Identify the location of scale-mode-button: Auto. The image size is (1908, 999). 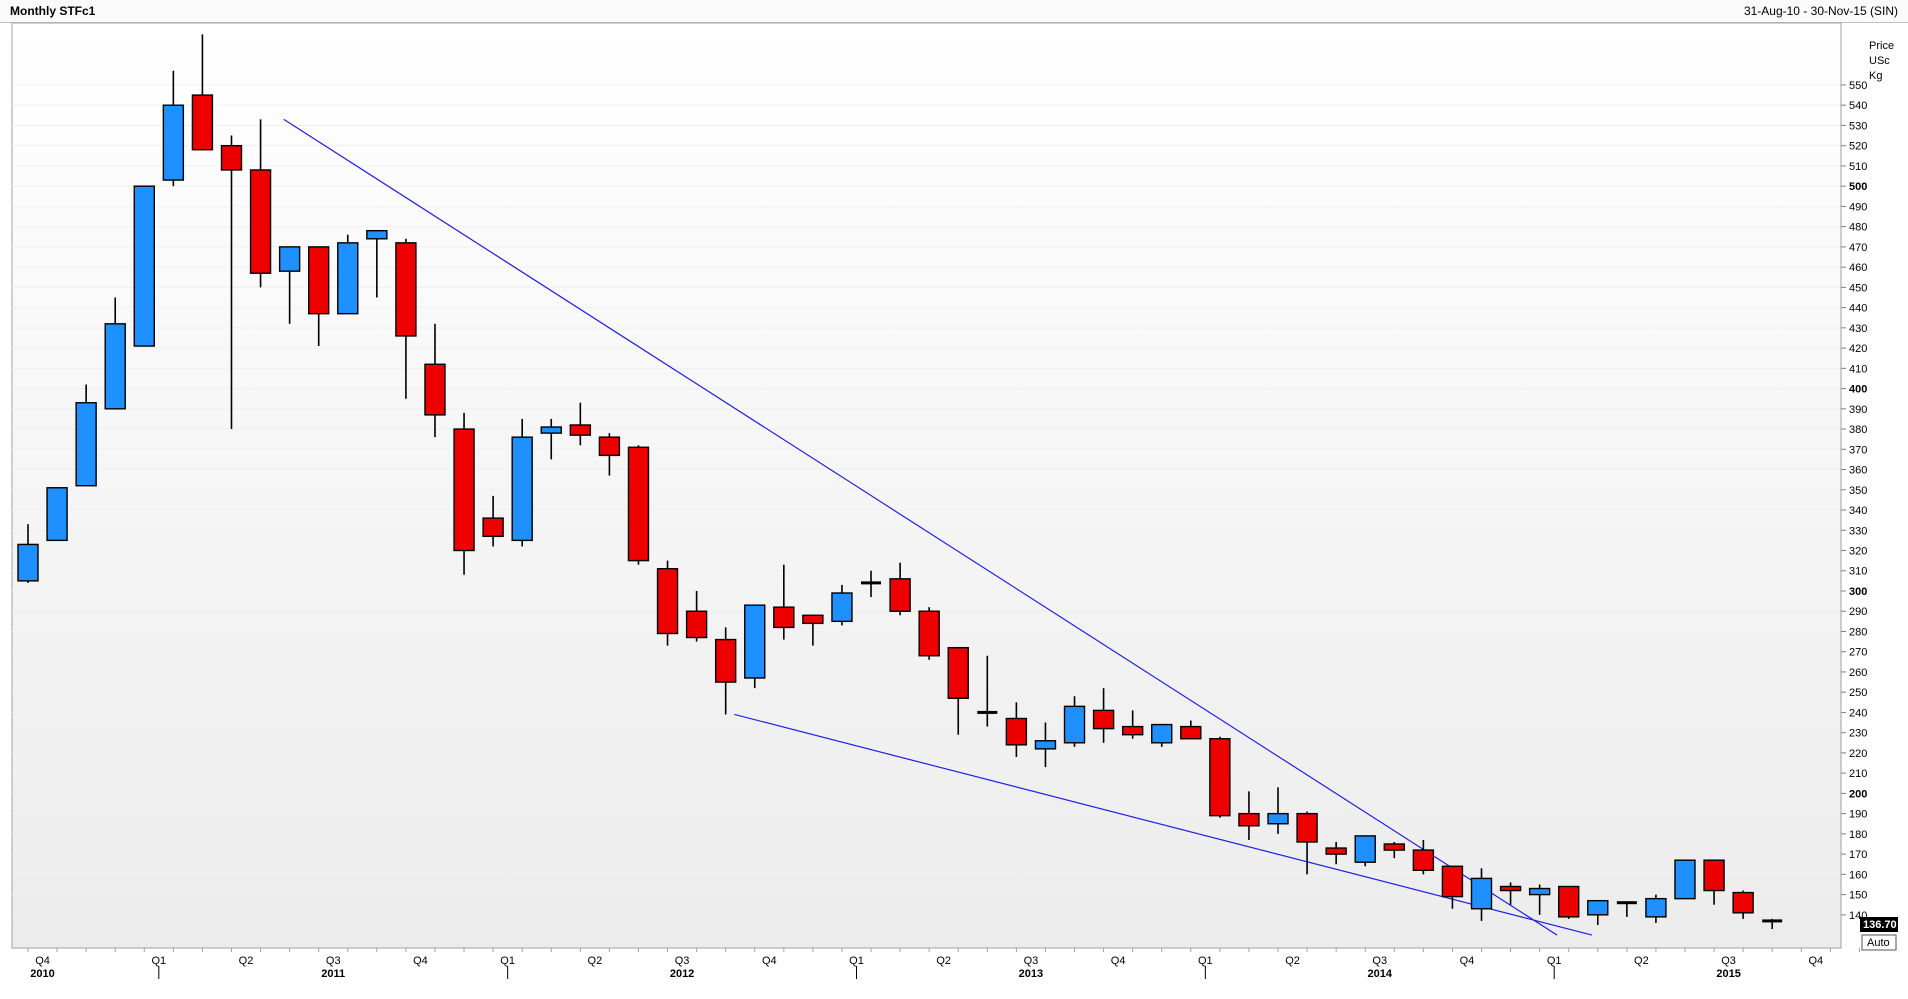
(1879, 942).